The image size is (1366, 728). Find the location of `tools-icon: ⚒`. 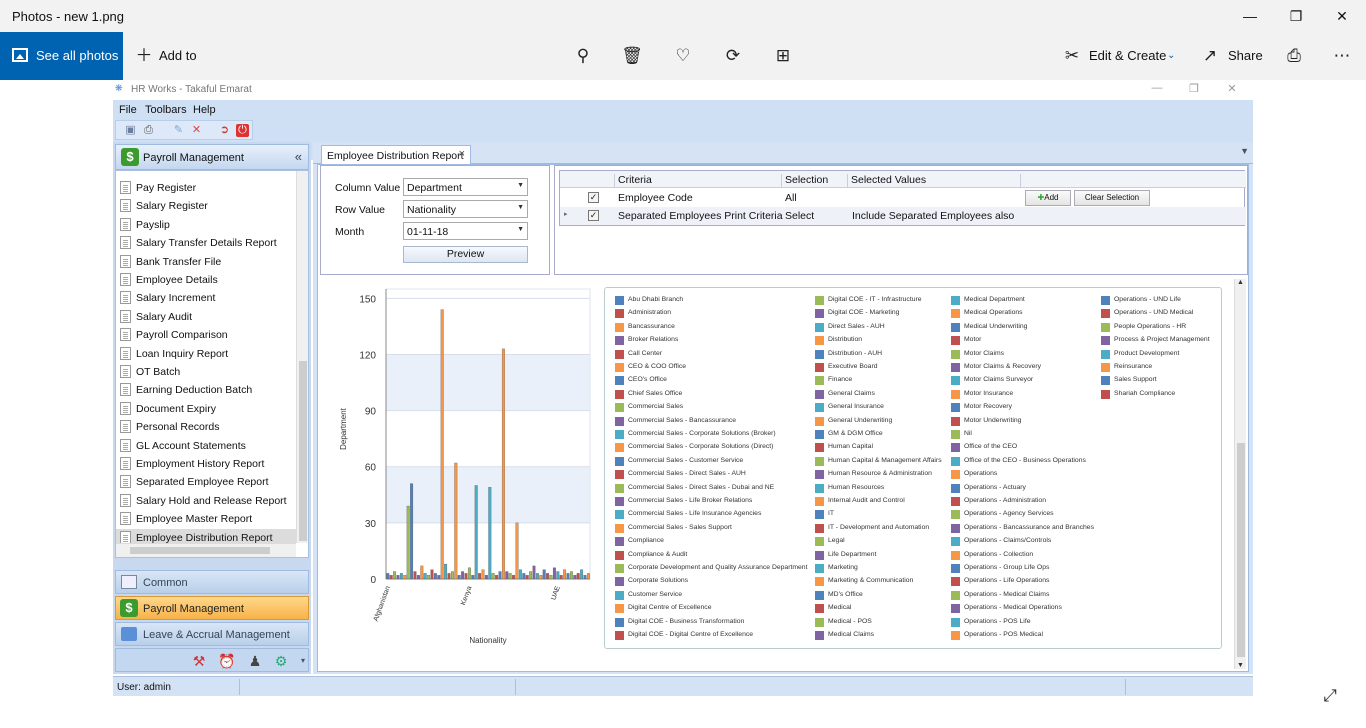

tools-icon: ⚒ is located at coordinates (199, 661).